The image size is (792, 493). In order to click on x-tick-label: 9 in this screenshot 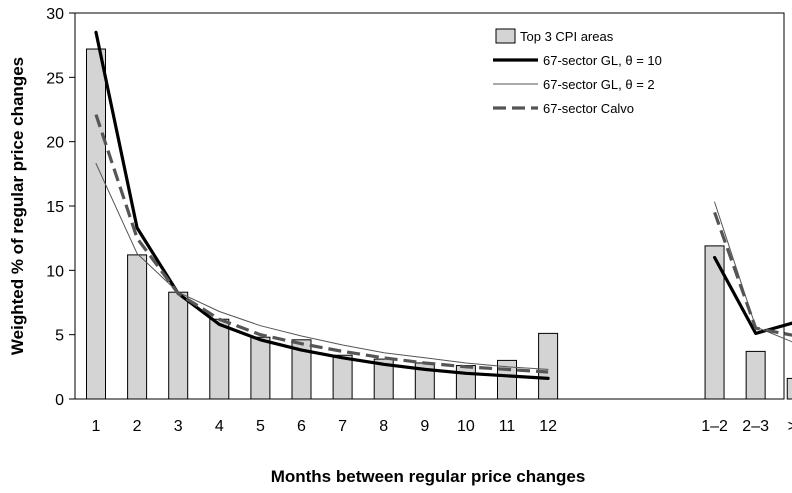, I will do `click(424, 426)`.